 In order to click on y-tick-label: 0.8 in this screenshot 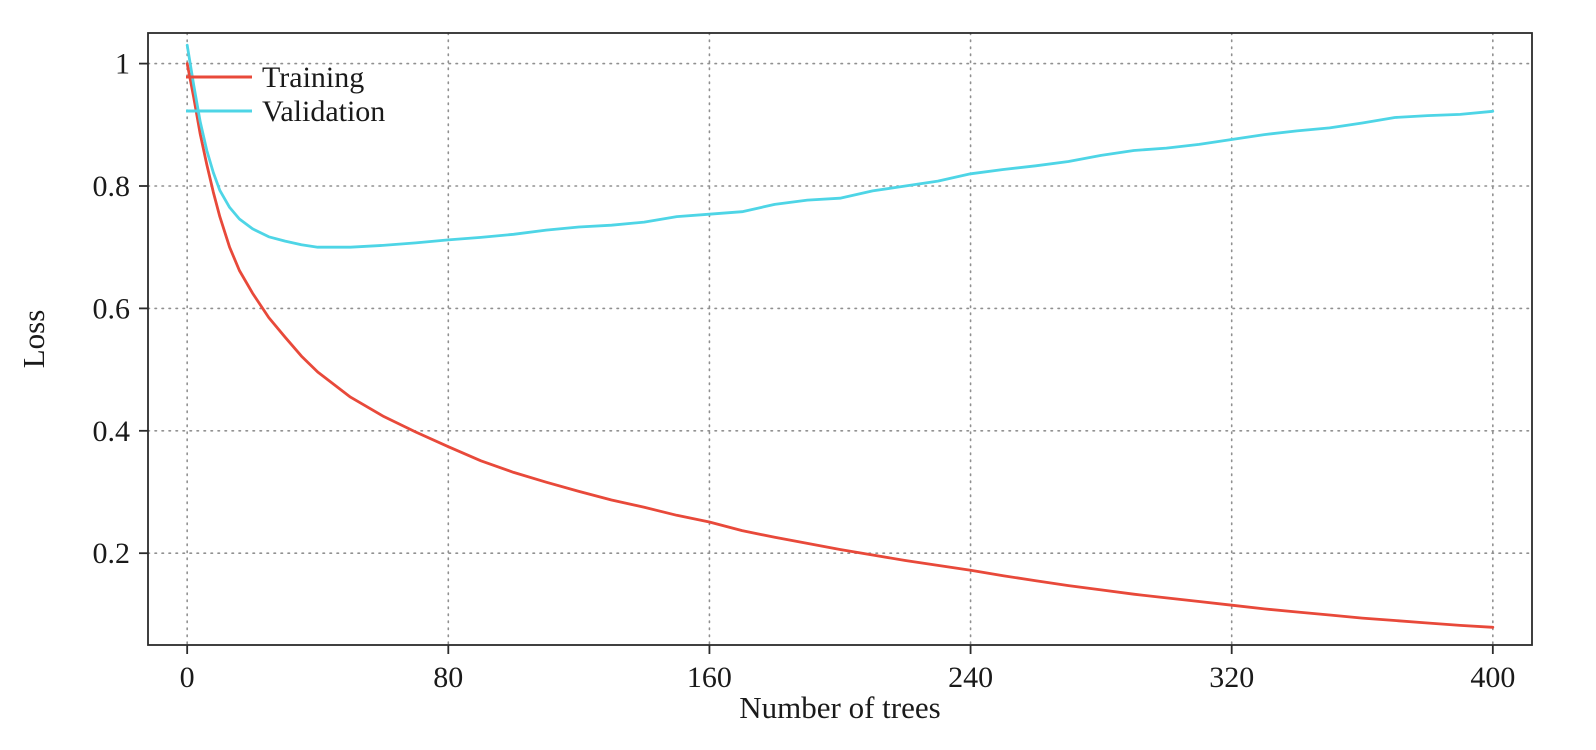, I will do `click(112, 186)`.